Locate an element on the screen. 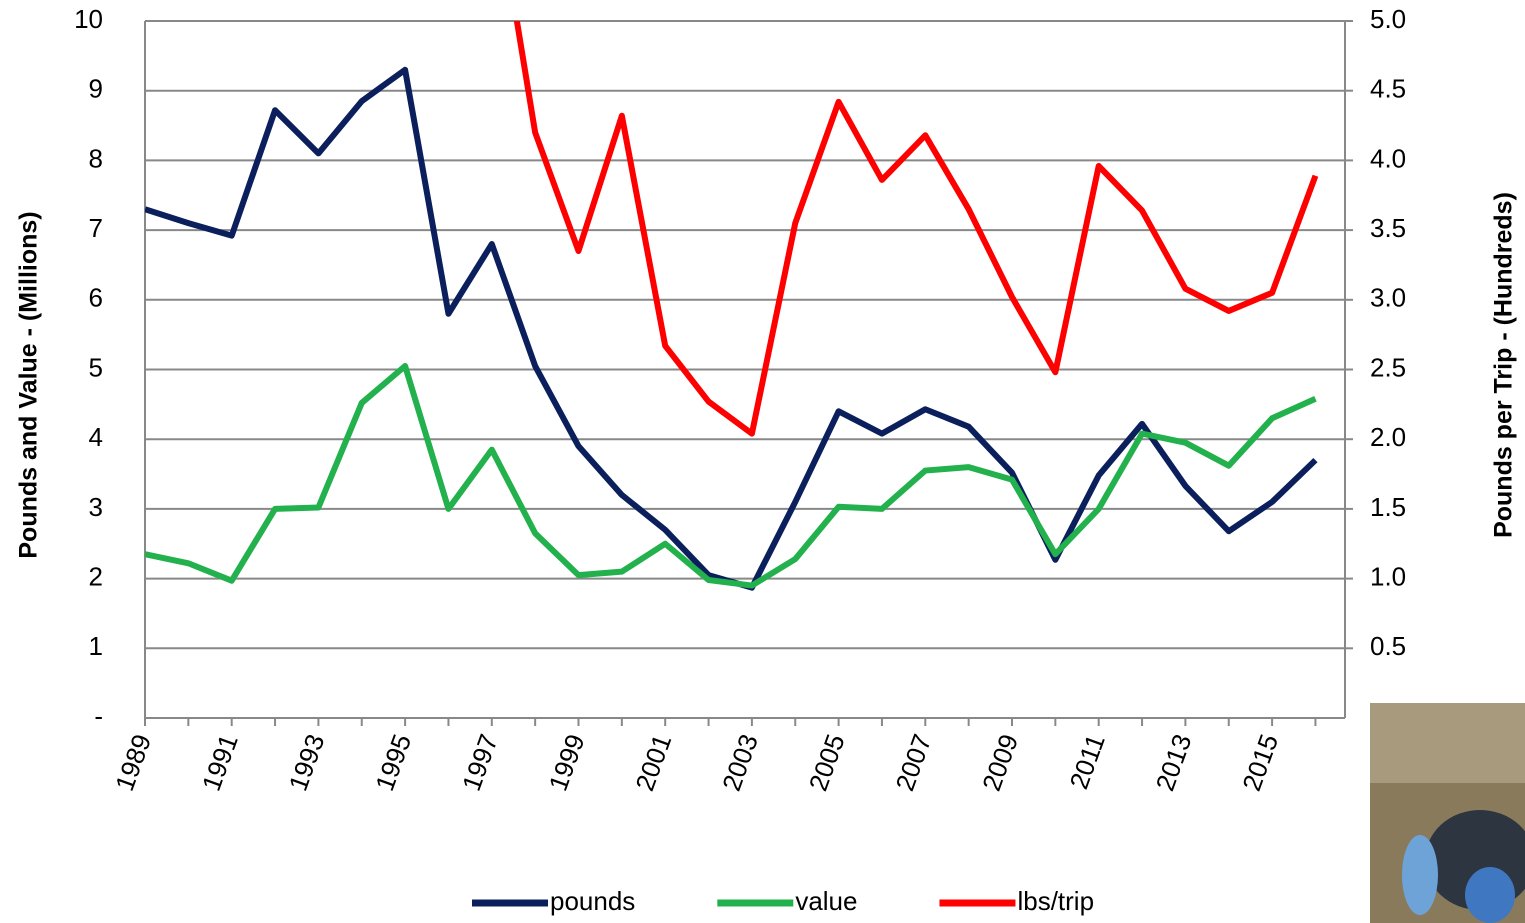  x-tick-label: 1997 is located at coordinates (480, 762).